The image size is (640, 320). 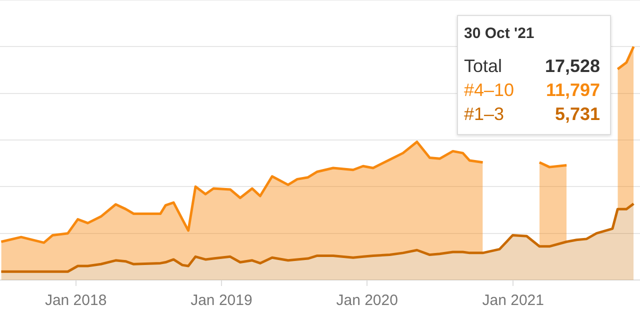 What do you see at coordinates (577, 114) in the screenshot?
I see `annotation: 5,731` at bounding box center [577, 114].